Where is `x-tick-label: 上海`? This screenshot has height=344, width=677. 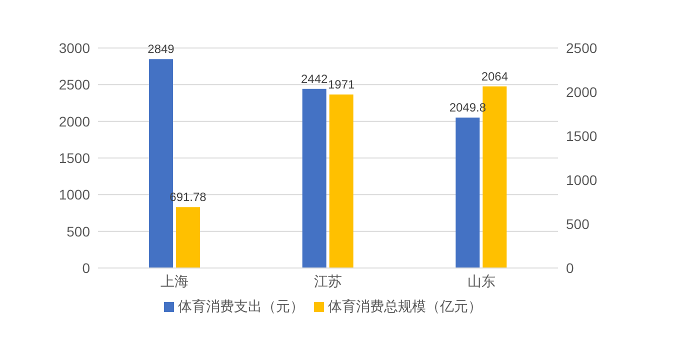 x-tick-label: 上海 is located at coordinates (174, 280).